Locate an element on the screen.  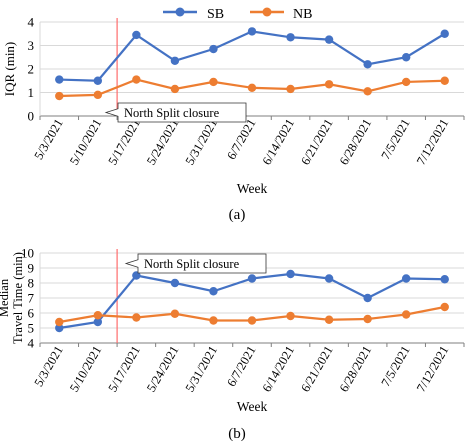
y-tick-label: 6 is located at coordinates (31, 313).